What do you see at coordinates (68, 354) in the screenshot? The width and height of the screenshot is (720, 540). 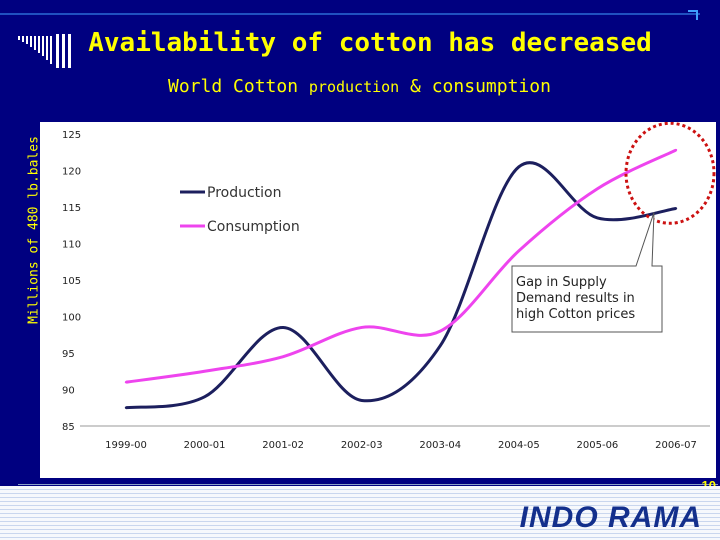 I see `y-tick-label: 95` at bounding box center [68, 354].